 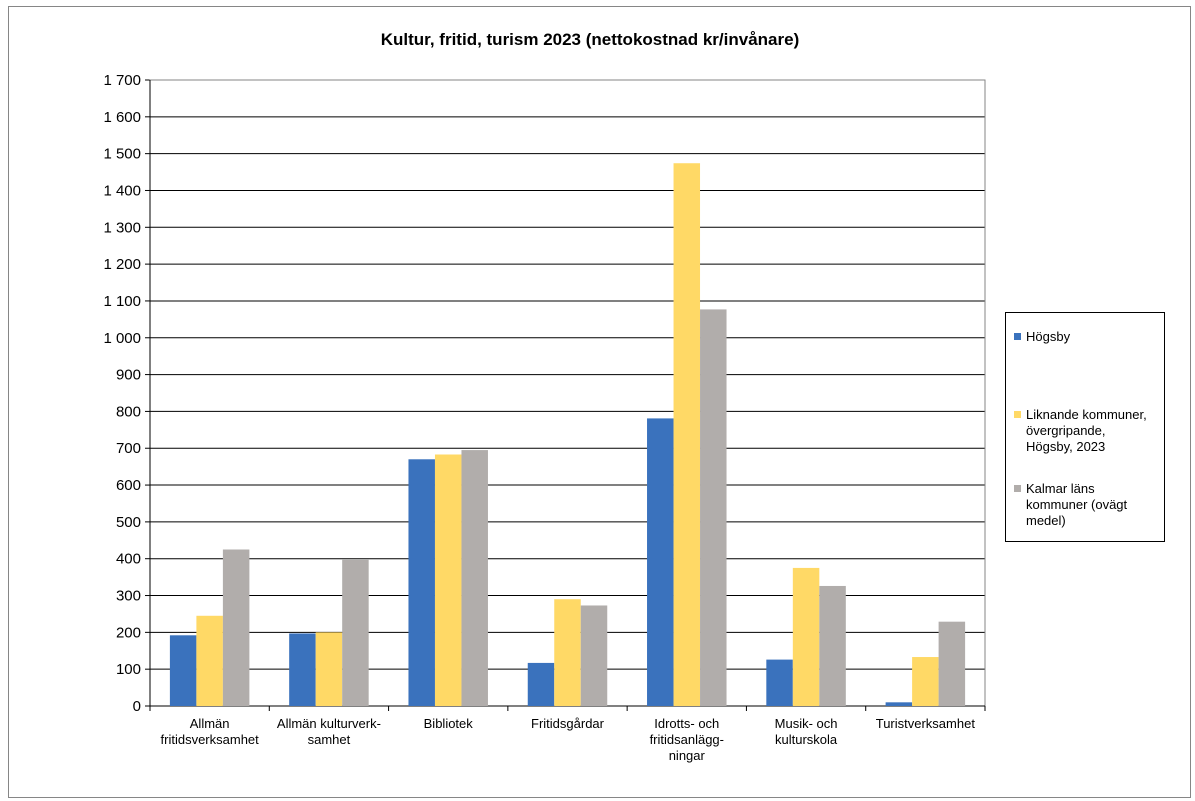 I want to click on legend-label-line: övergripande,, so click(x=1066, y=430).